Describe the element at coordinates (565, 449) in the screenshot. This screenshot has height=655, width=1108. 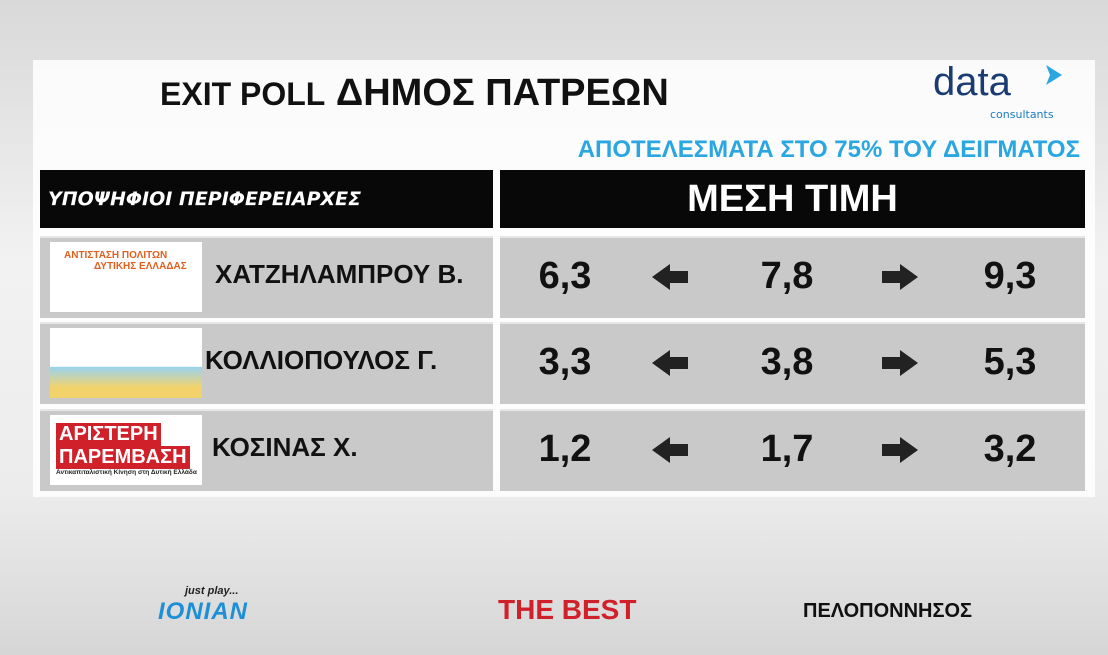
I see `low-value: 1,2` at that location.